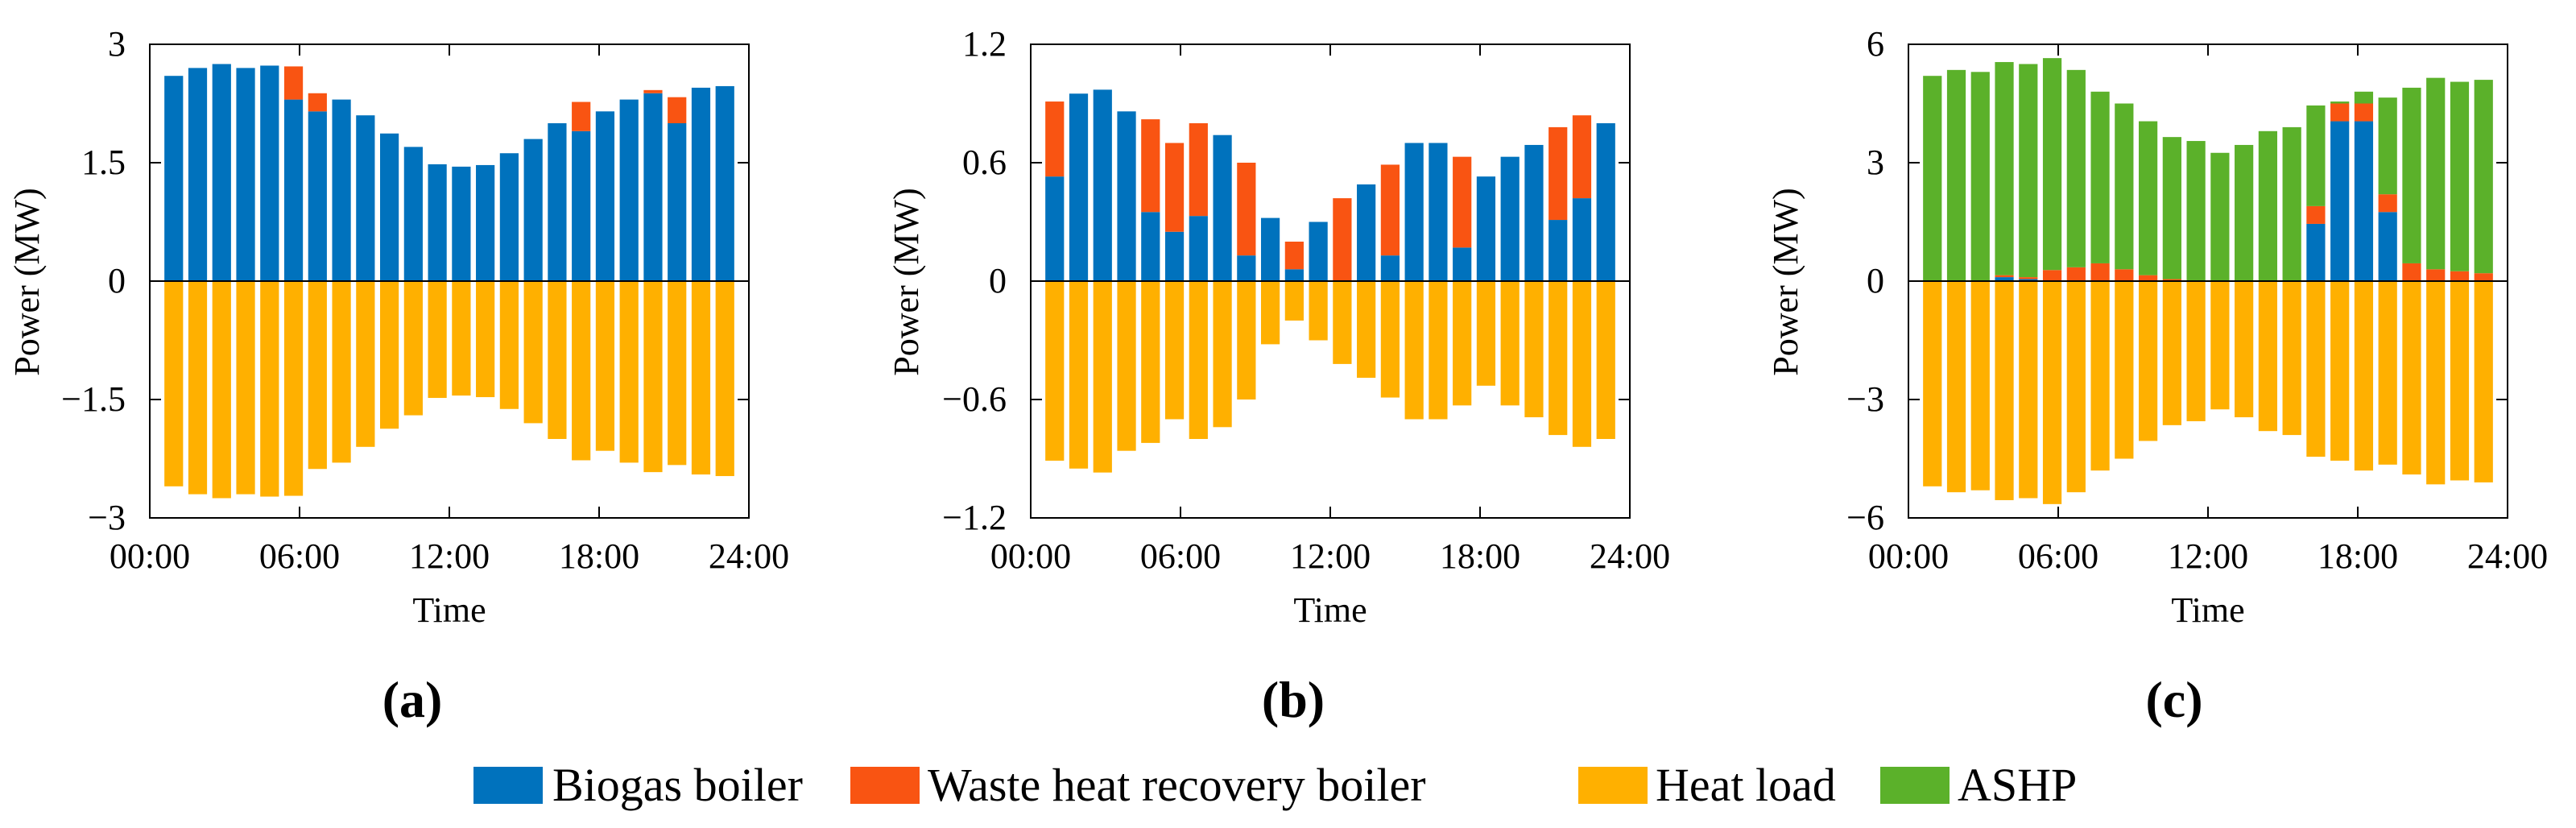 This screenshot has height=828, width=2576. I want to click on y-tick-label: −1.5, so click(94, 399).